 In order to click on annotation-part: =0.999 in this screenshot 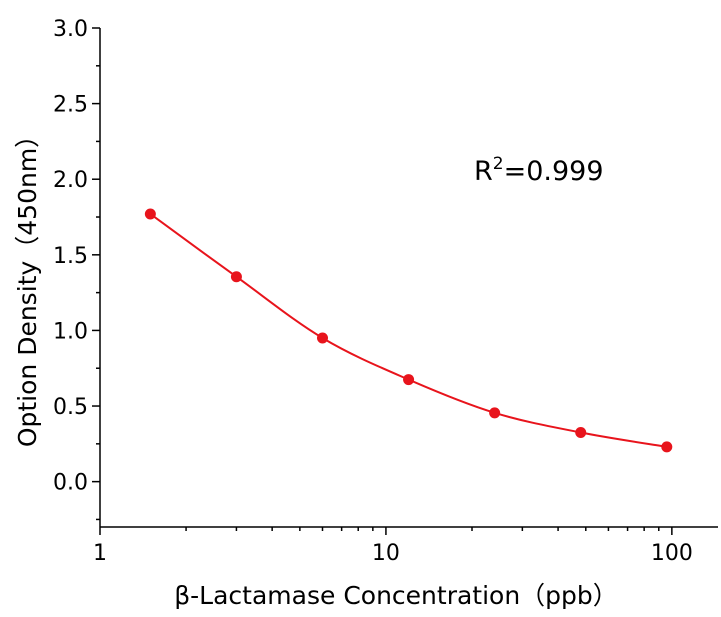, I will do `click(554, 171)`.